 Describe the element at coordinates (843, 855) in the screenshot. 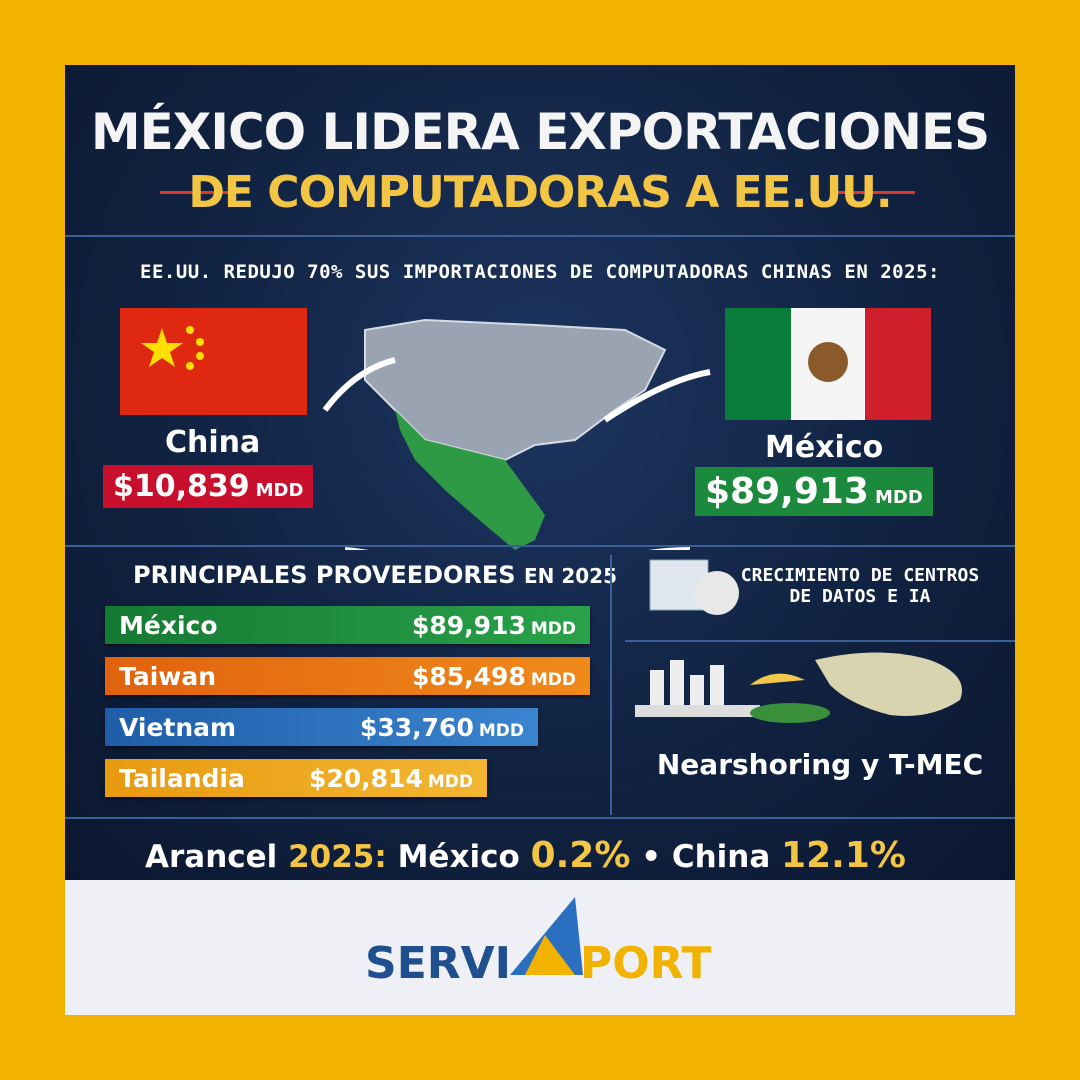

I see `rate: 12.1%` at that location.